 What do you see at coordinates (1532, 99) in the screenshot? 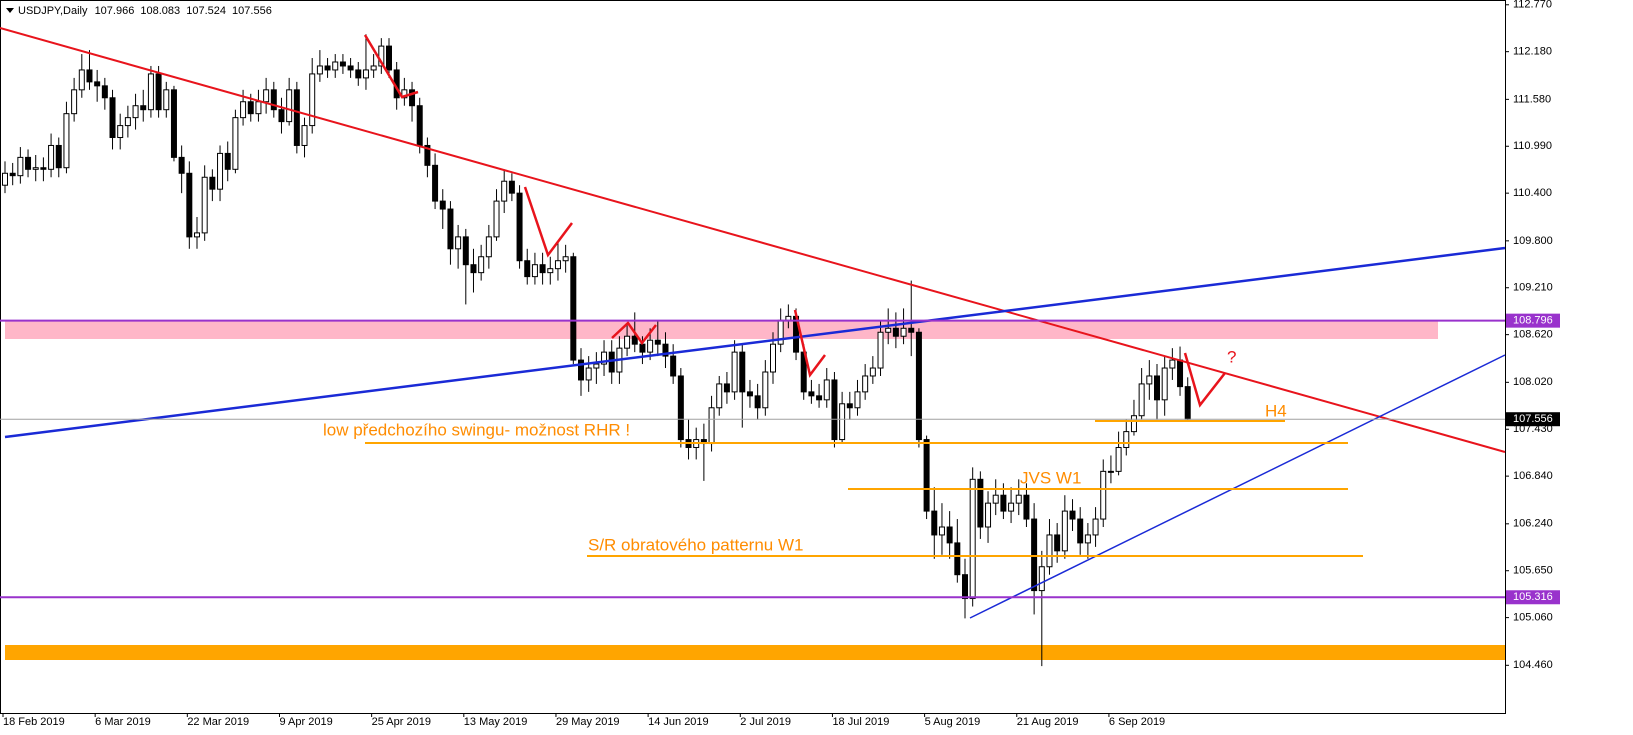
I see `y-tick-label: 111.580` at bounding box center [1532, 99].